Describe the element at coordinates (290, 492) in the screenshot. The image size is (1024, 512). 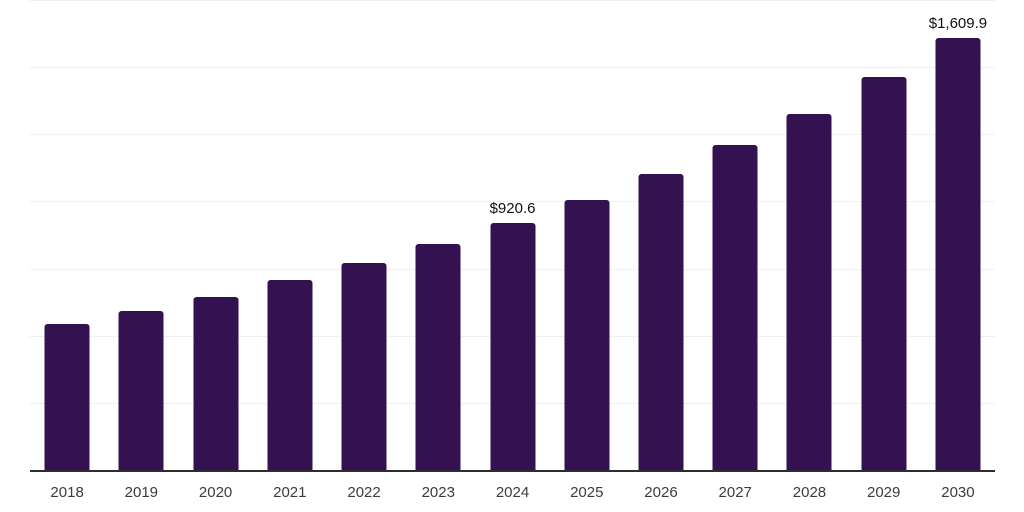
I see `x-tick-2021: 2021` at that location.